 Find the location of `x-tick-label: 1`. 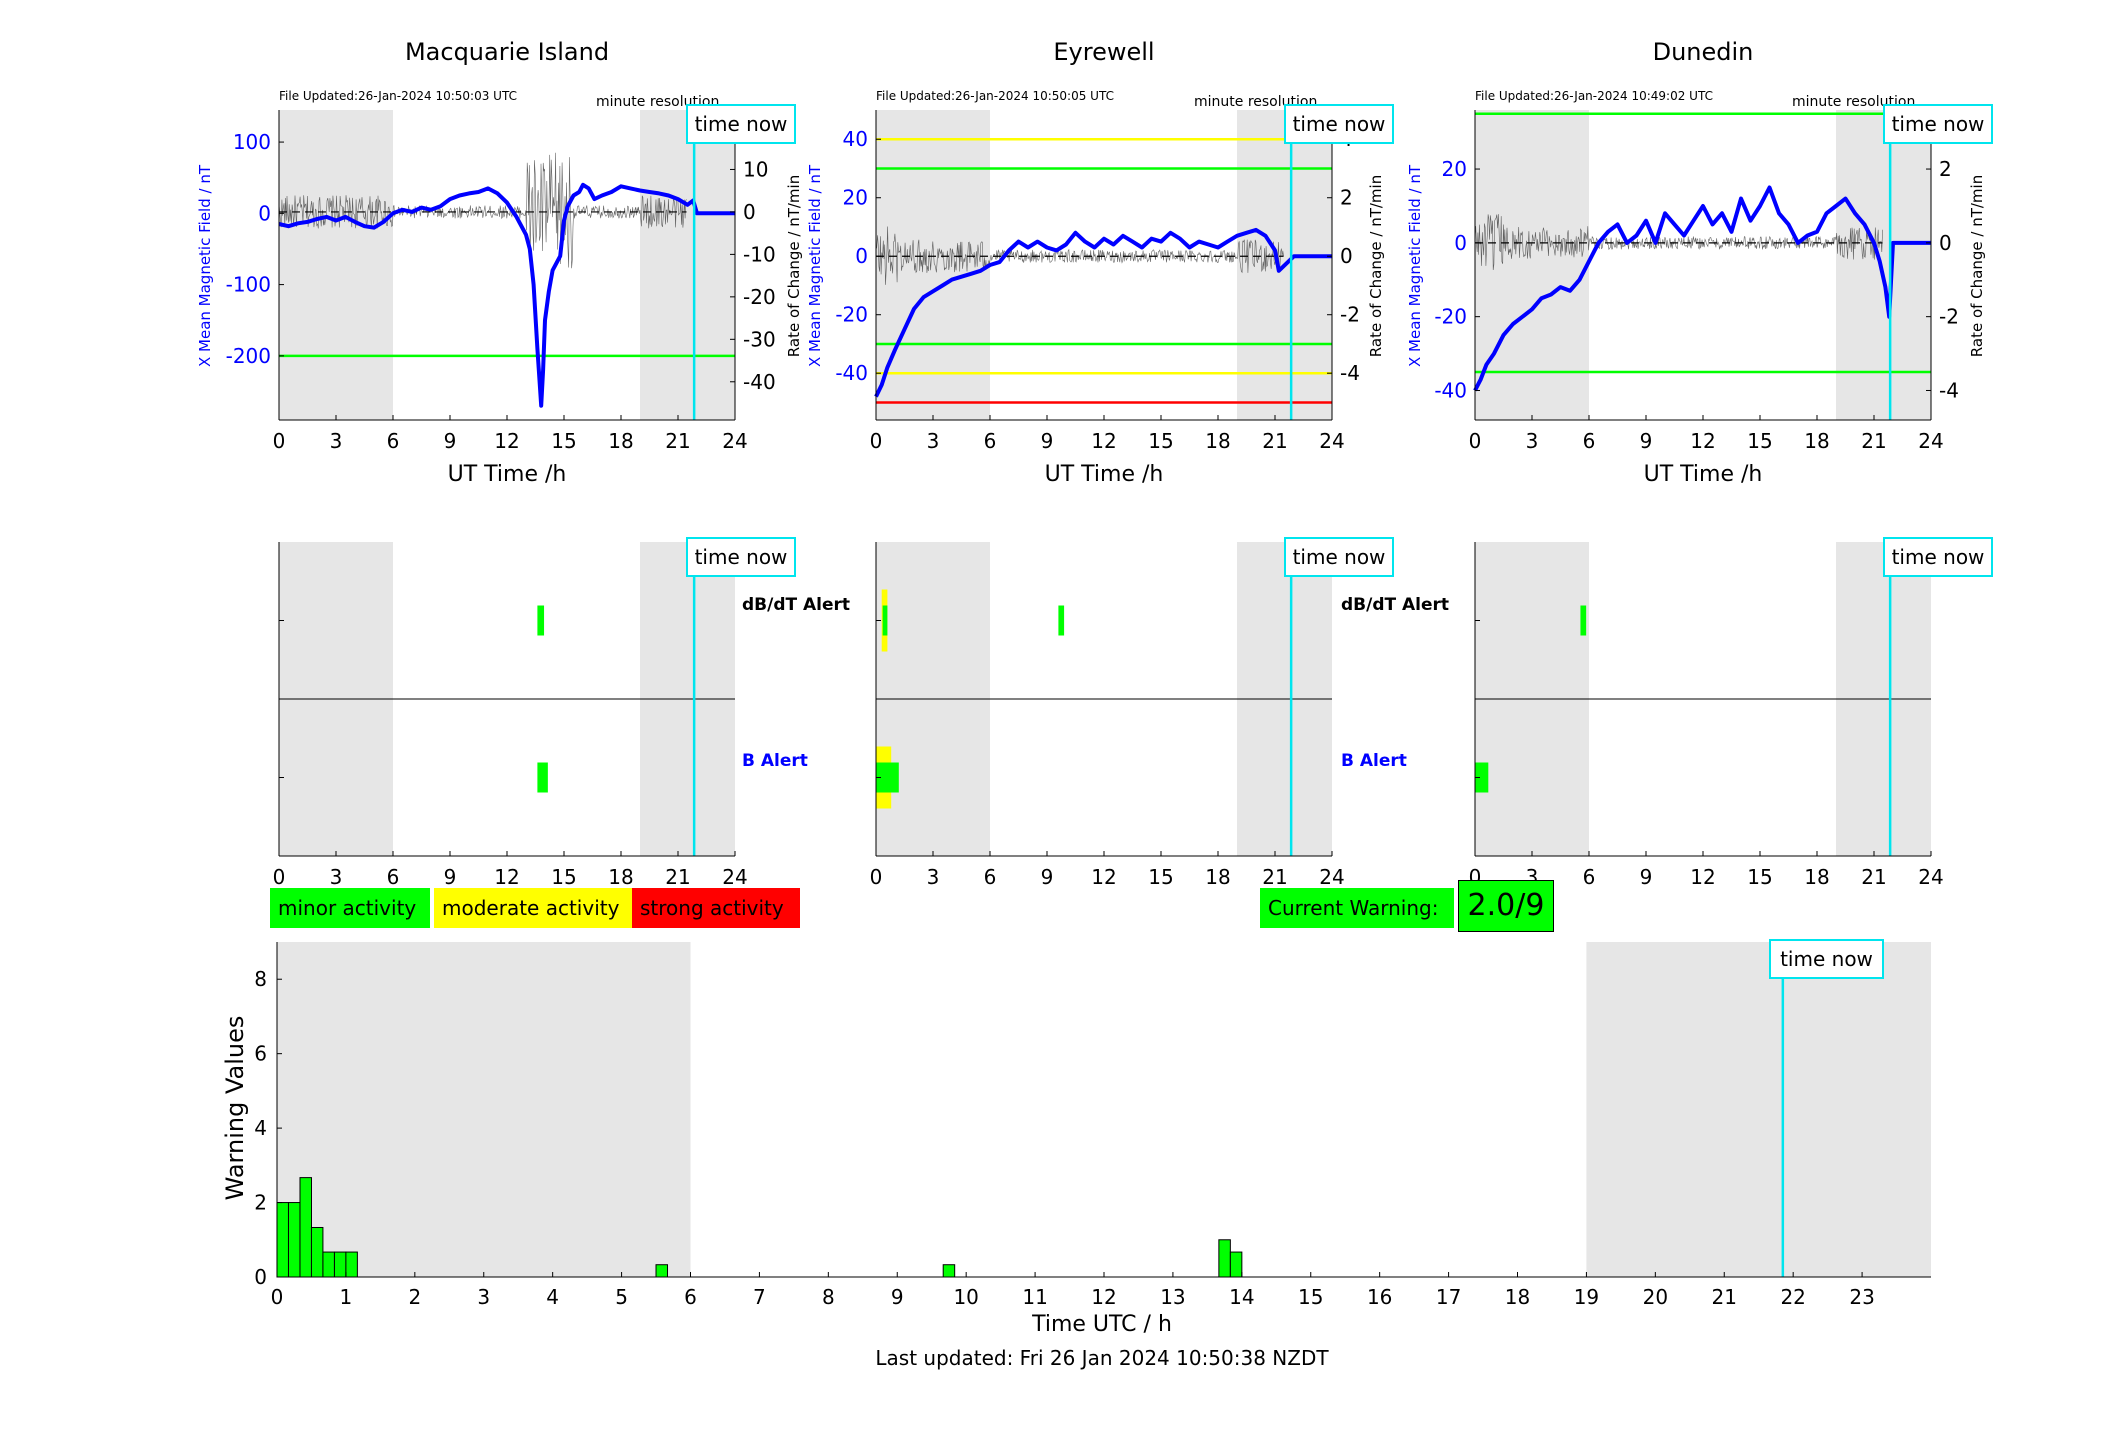

x-tick-label: 1 is located at coordinates (346, 1297).